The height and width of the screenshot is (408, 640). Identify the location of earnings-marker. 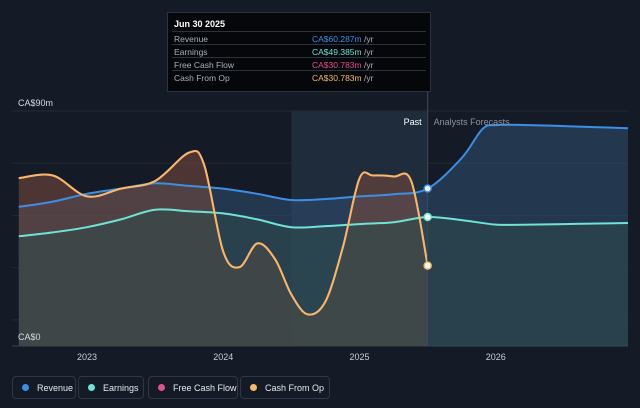
(427, 217).